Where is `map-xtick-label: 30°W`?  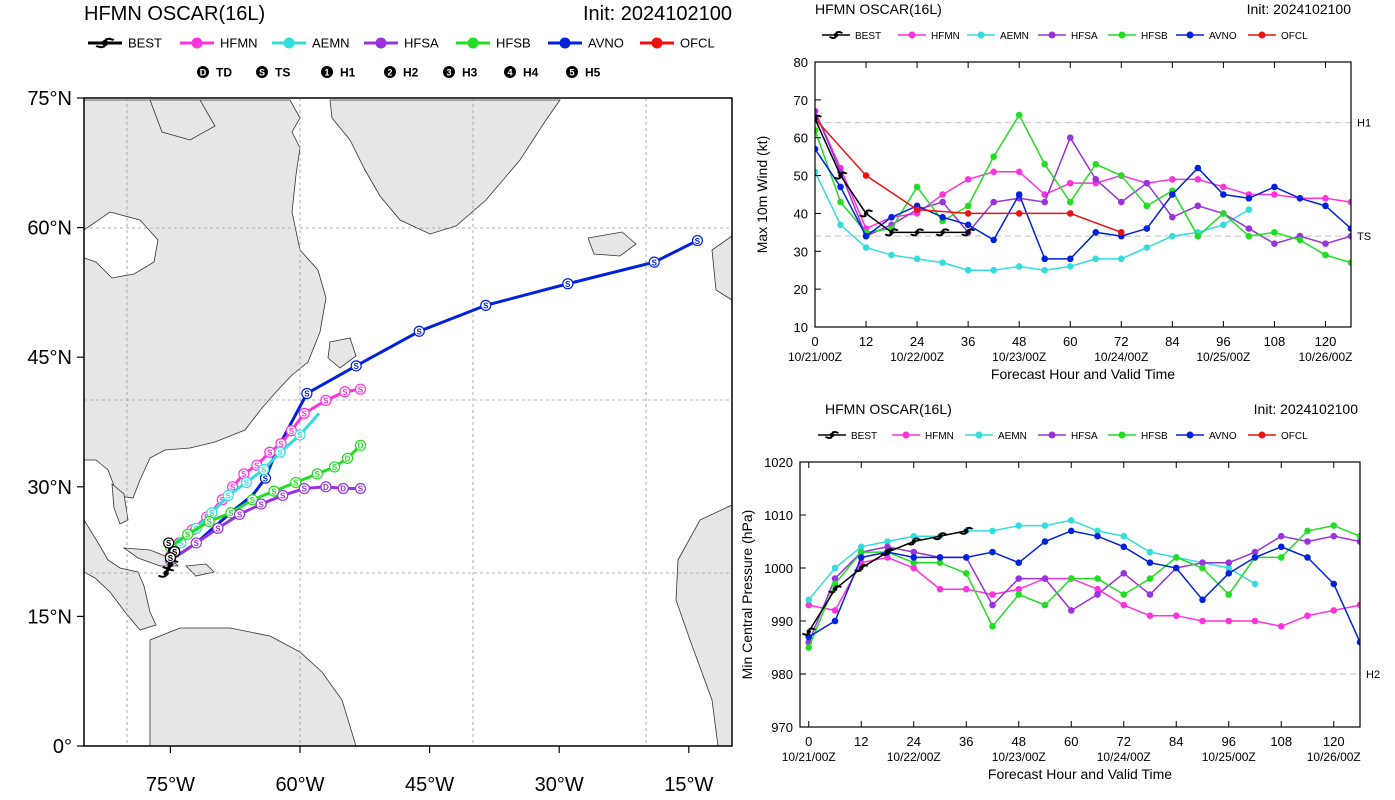 map-xtick-label: 30°W is located at coordinates (559, 785).